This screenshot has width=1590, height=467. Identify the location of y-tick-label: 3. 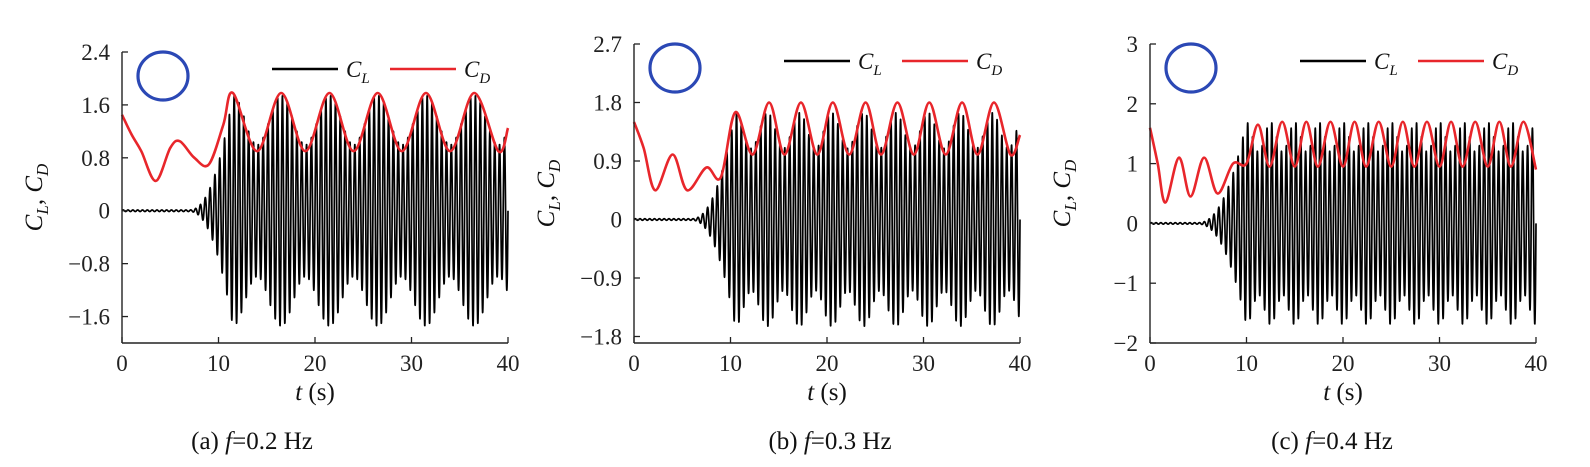
(1133, 44).